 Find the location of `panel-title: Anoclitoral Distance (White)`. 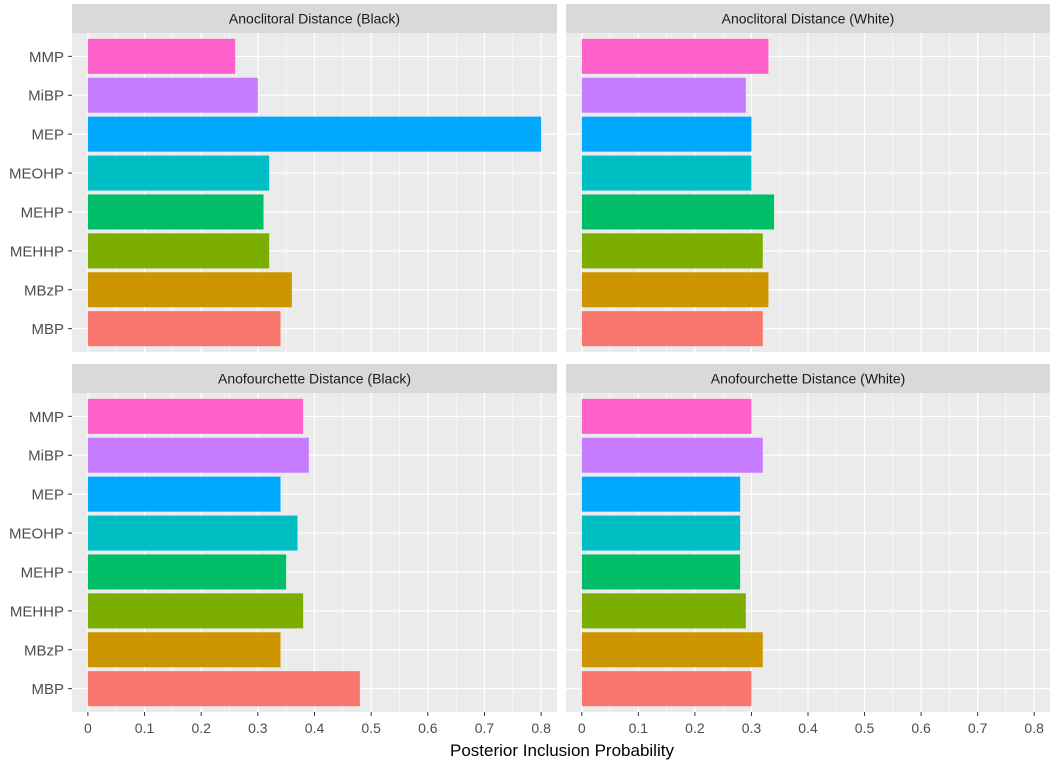

panel-title: Anoclitoral Distance (White) is located at coordinates (808, 19).